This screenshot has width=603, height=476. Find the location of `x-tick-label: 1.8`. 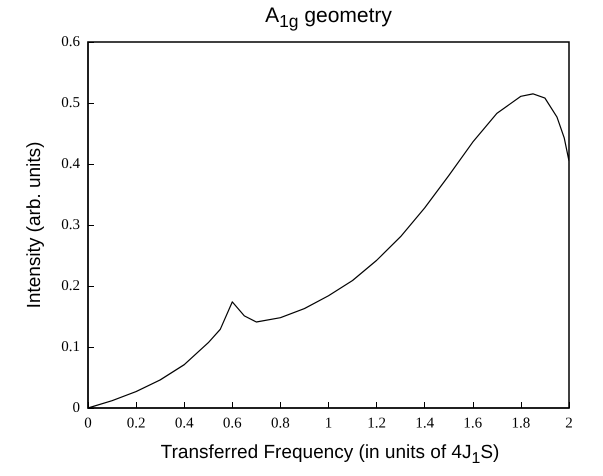

x-tick-label: 1.8 is located at coordinates (521, 424).